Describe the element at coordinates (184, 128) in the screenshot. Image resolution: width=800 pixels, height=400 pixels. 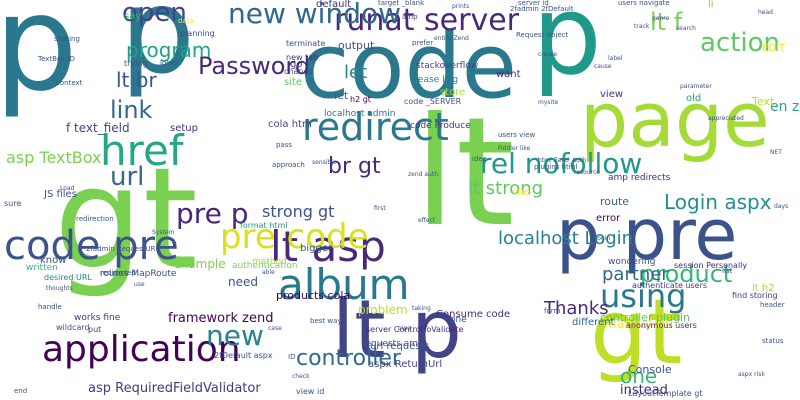
I see `word: setup` at that location.